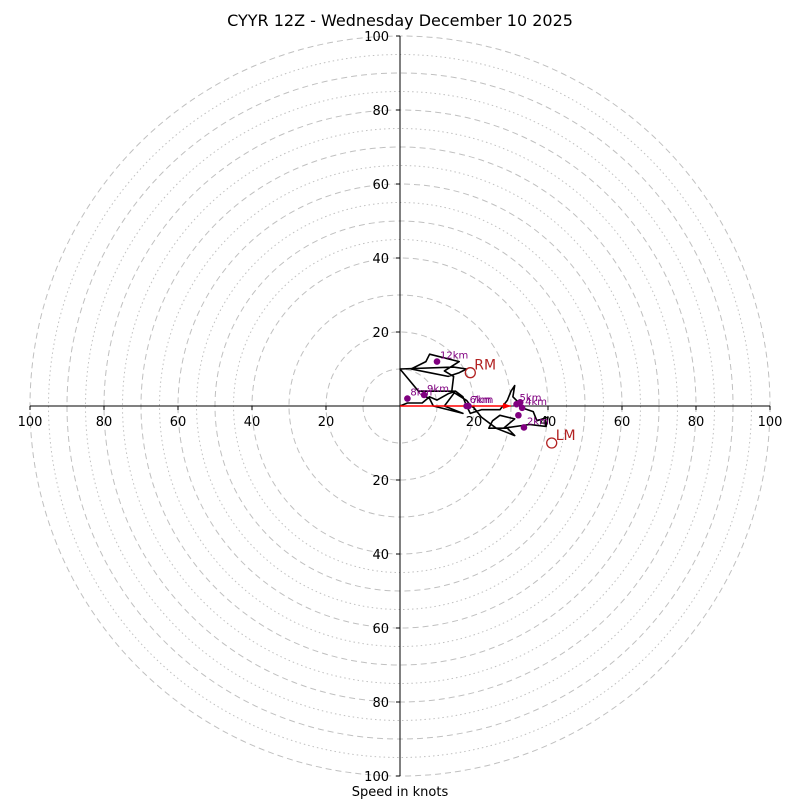 This screenshot has height=800, width=800. I want to click on tick-label-west: 80, so click(104, 422).